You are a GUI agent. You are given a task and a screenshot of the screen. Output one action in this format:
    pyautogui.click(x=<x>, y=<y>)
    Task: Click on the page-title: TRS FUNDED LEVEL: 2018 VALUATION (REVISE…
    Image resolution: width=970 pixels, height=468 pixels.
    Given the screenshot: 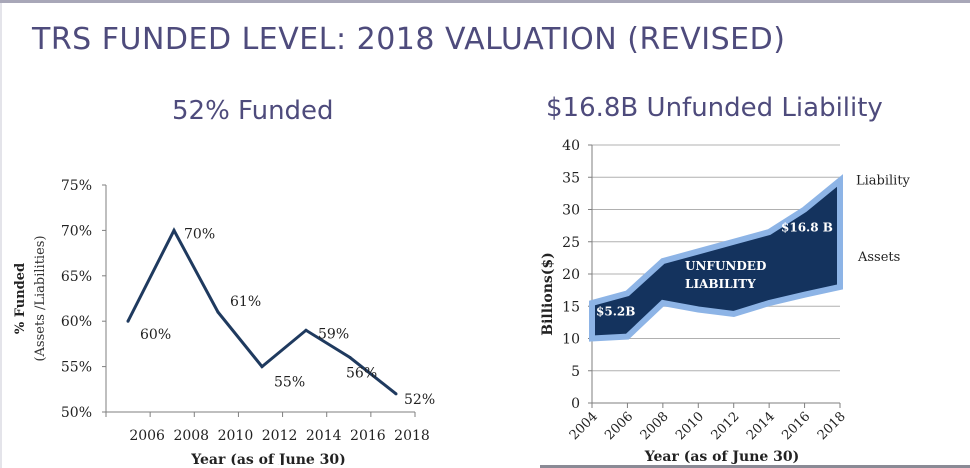 What is the action you would take?
    pyautogui.click(x=409, y=39)
    